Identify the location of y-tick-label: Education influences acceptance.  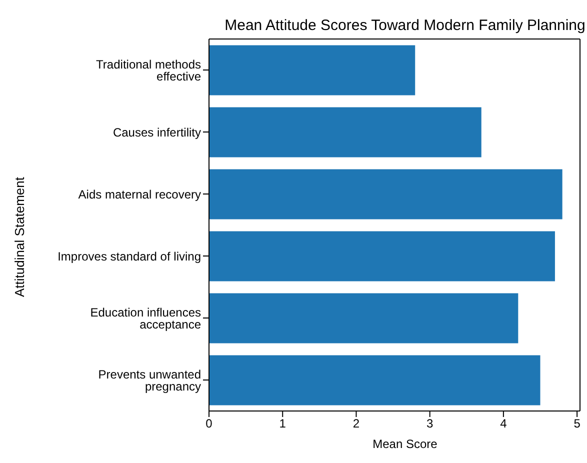
(146, 318).